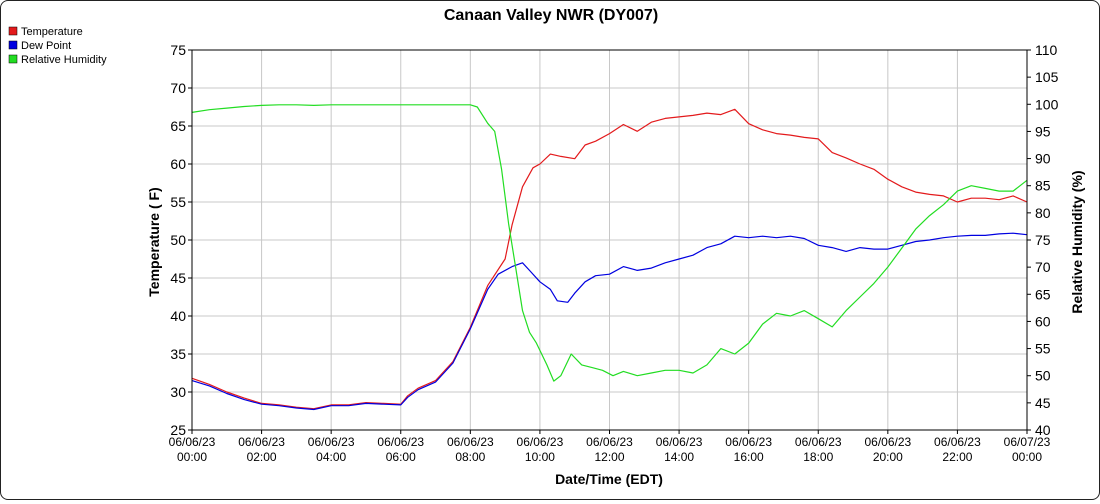  I want to click on left-tick-label: 45, so click(178, 278).